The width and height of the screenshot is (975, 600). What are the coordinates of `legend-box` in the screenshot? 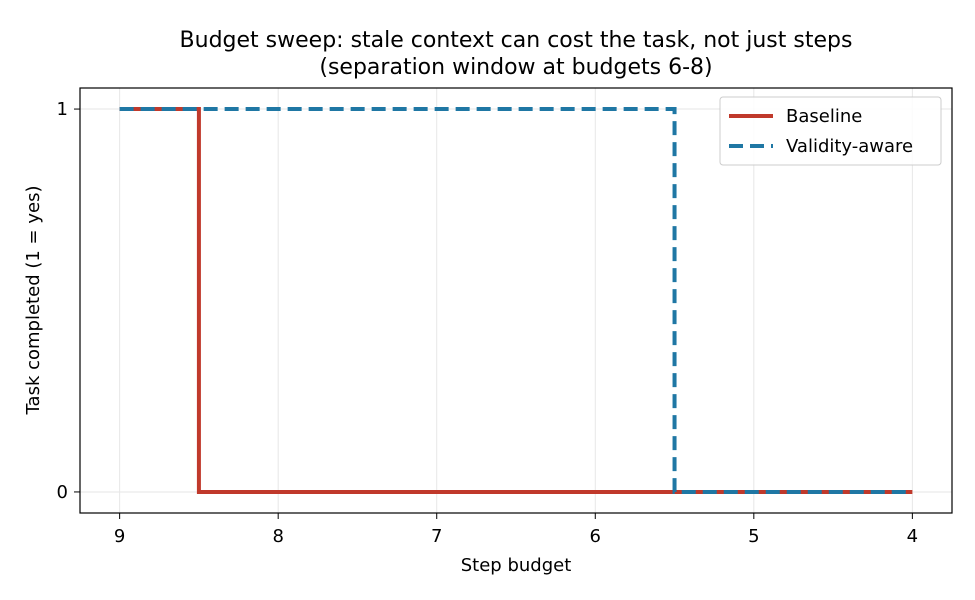 It's located at (830, 131).